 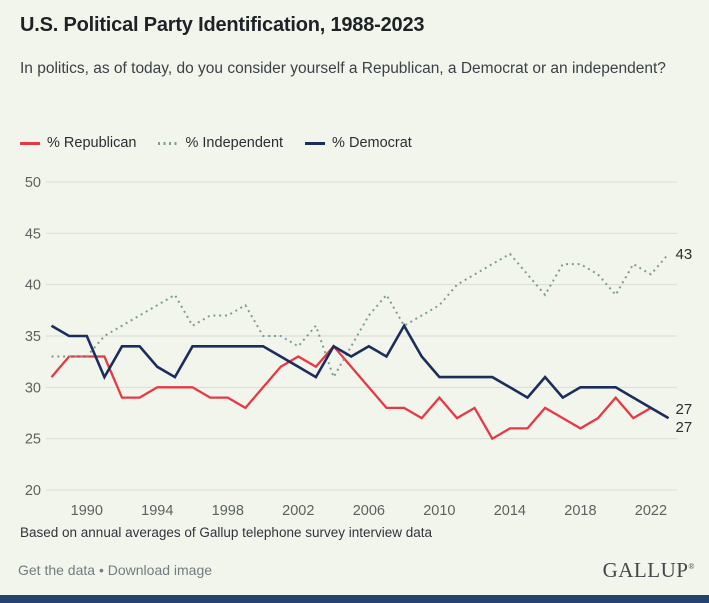 What do you see at coordinates (157, 511) in the screenshot?
I see `x-axis-tick-label: 1994` at bounding box center [157, 511].